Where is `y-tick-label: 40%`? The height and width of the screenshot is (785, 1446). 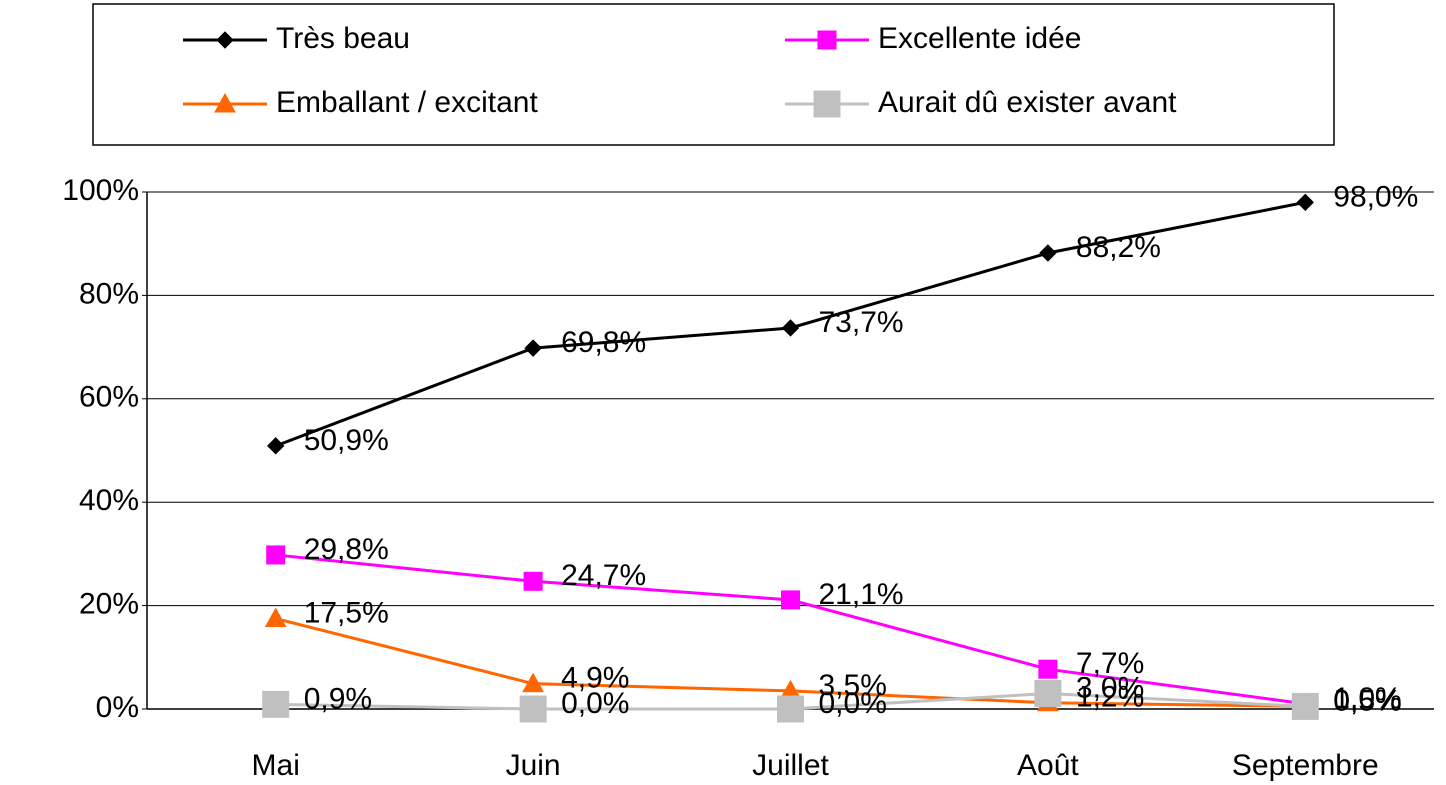
y-tick-label: 40% is located at coordinates (109, 500).